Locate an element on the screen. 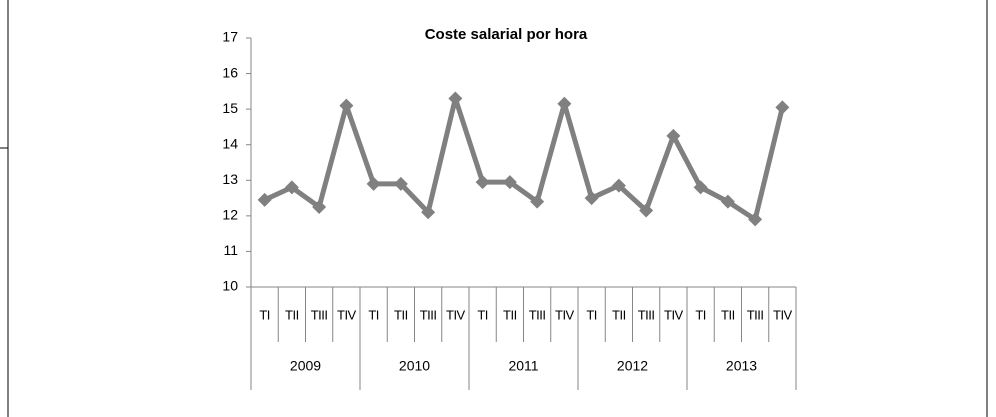 The width and height of the screenshot is (996, 417). y-tick-label: 14 is located at coordinates (230, 143).